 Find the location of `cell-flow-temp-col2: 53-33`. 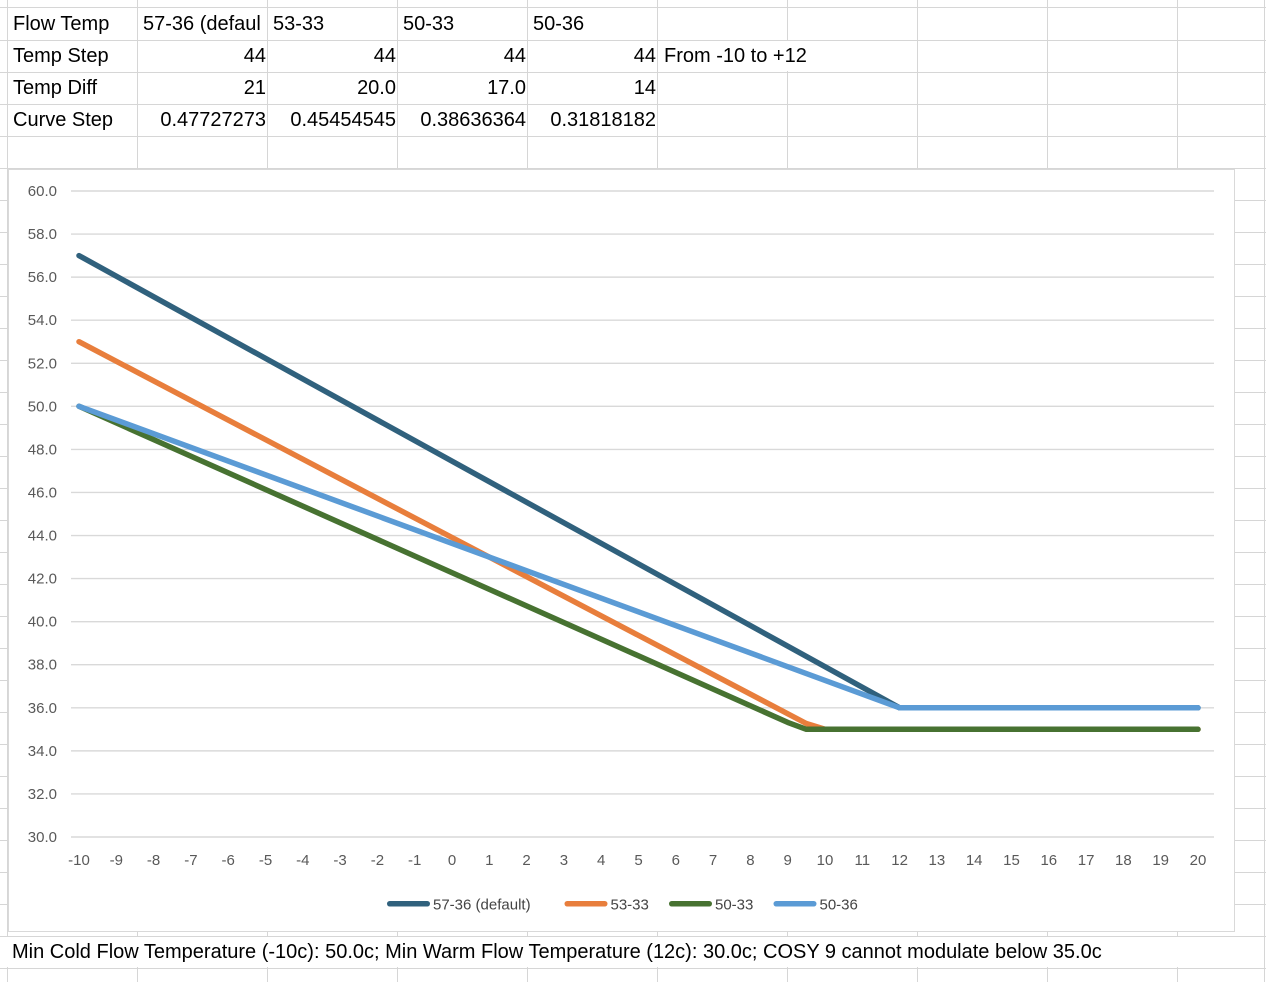

cell-flow-temp-col2: 53-33 is located at coordinates (299, 24).